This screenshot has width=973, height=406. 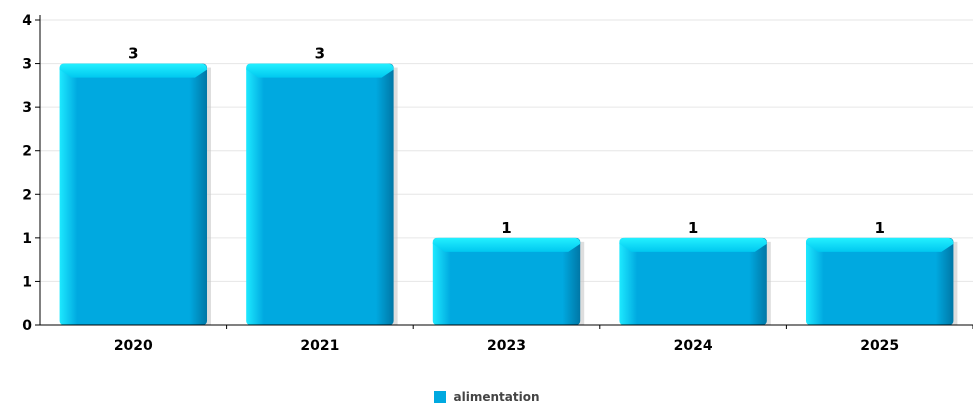 I want to click on legend-label: alimentation, so click(x=496, y=397).